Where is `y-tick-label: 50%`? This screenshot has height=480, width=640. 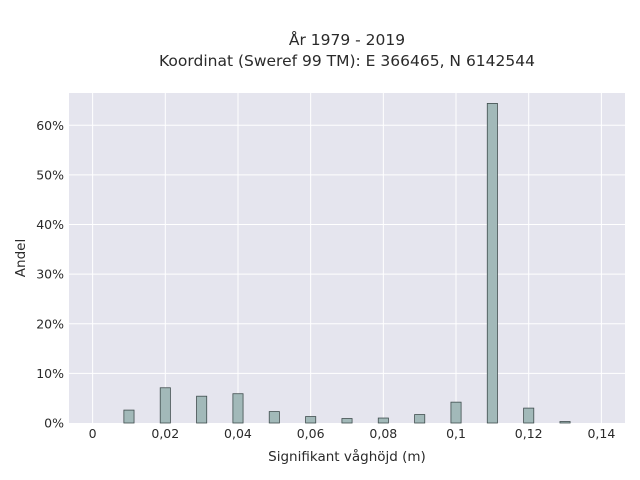 y-tick-label: 50% is located at coordinates (50, 174).